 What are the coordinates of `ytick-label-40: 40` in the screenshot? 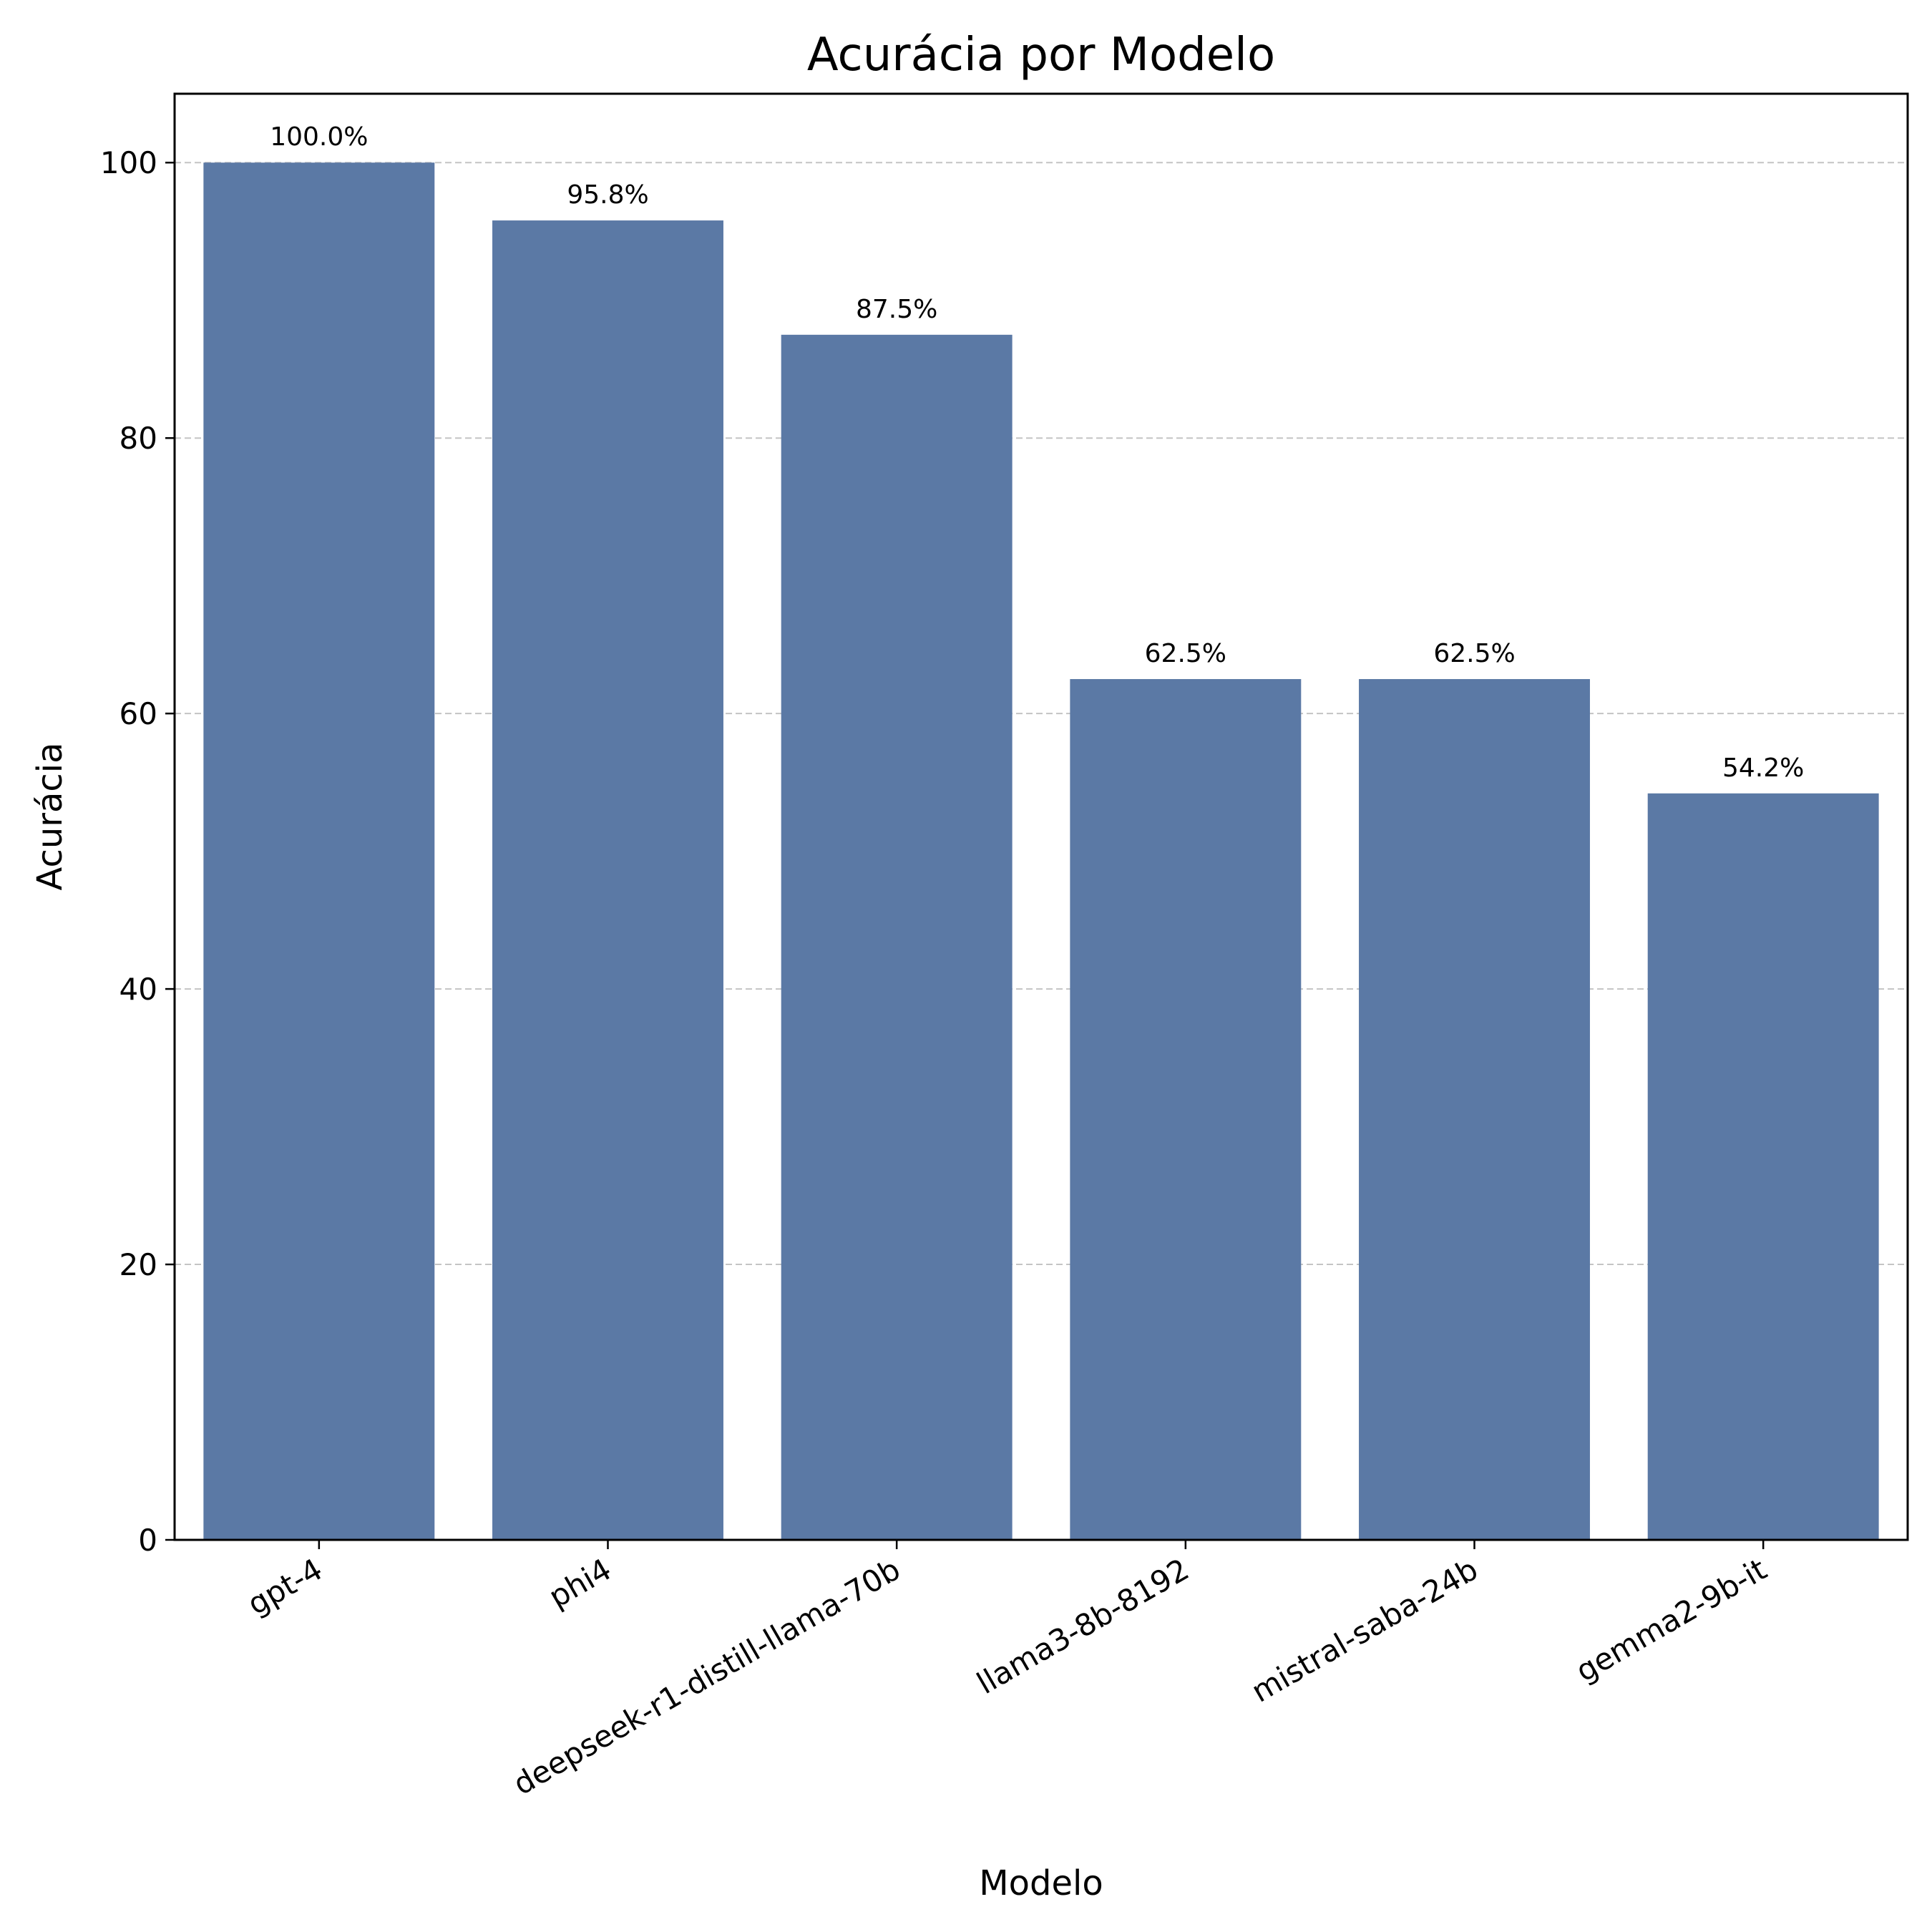 It's located at (138, 989).